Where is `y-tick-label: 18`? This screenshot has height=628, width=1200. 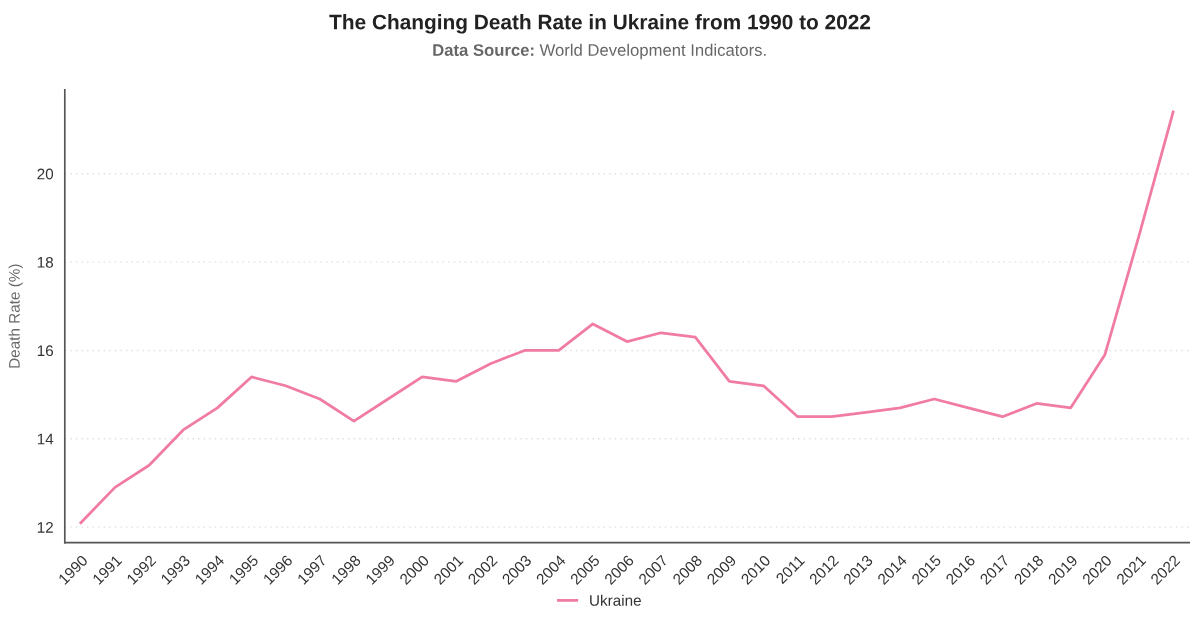 y-tick-label: 18 is located at coordinates (45, 262).